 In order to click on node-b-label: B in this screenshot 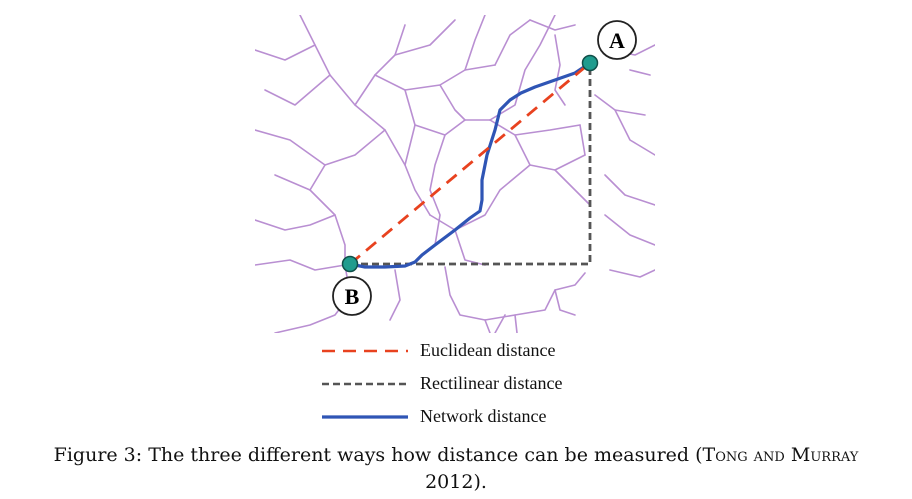, I will do `click(352, 296)`.